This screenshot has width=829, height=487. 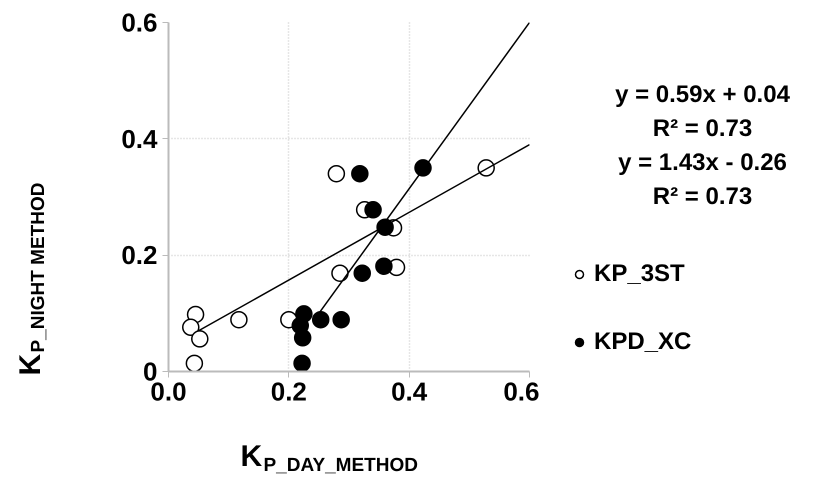 I want to click on legend-label: KPD_XC, so click(x=643, y=342).